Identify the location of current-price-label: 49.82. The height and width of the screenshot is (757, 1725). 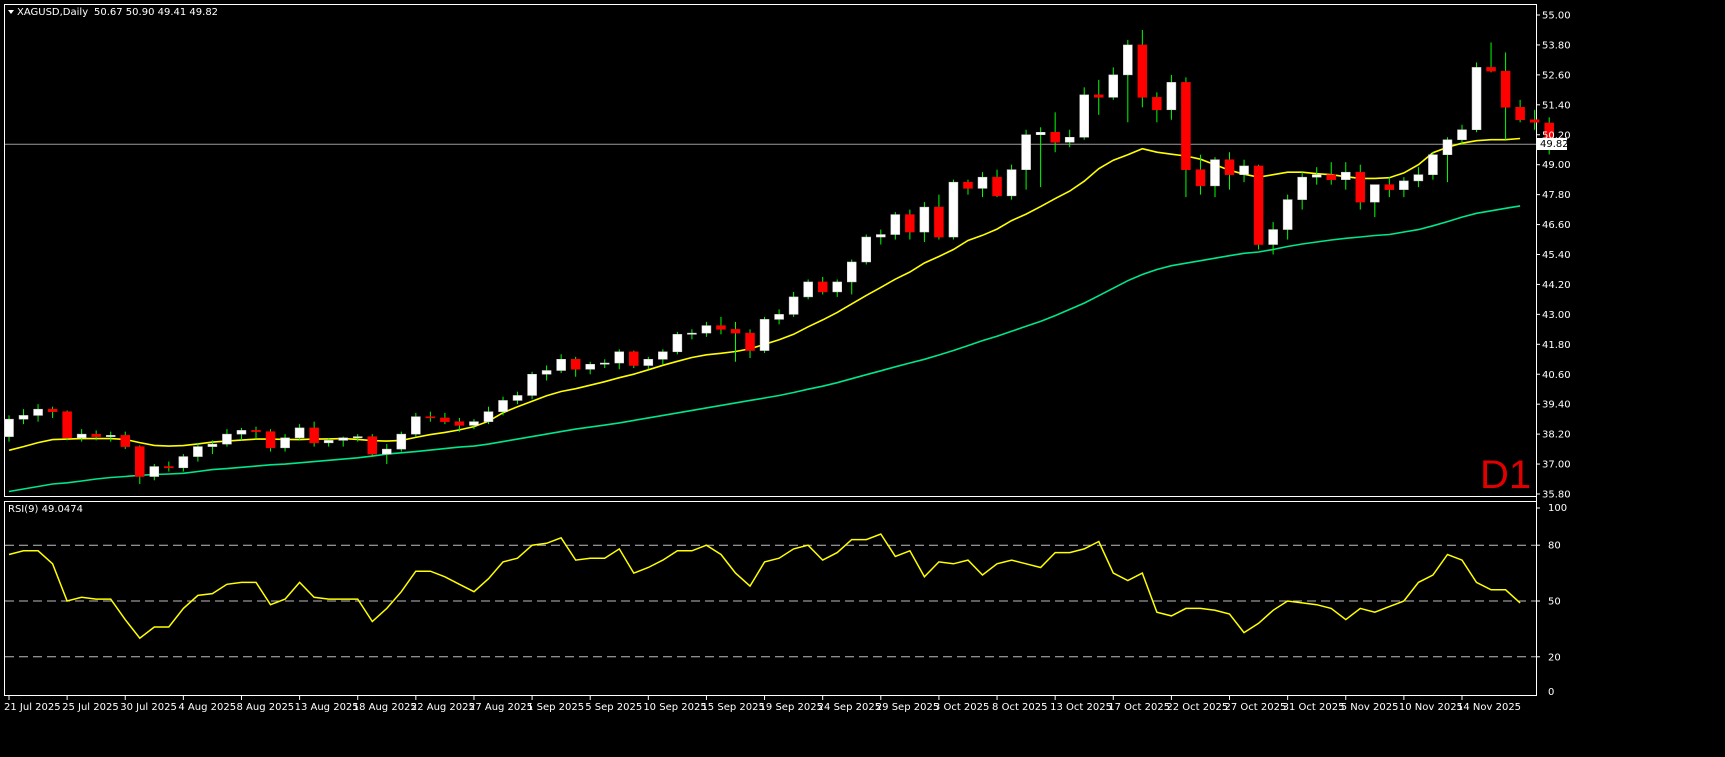
(1554, 144).